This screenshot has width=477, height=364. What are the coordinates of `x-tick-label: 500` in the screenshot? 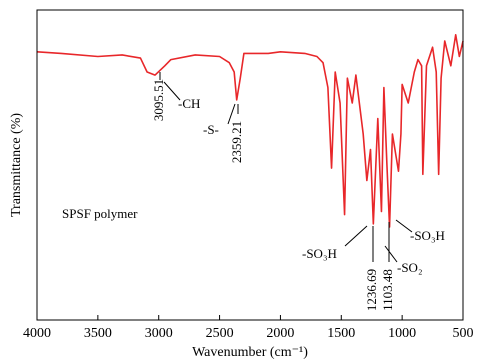 It's located at (463, 333).